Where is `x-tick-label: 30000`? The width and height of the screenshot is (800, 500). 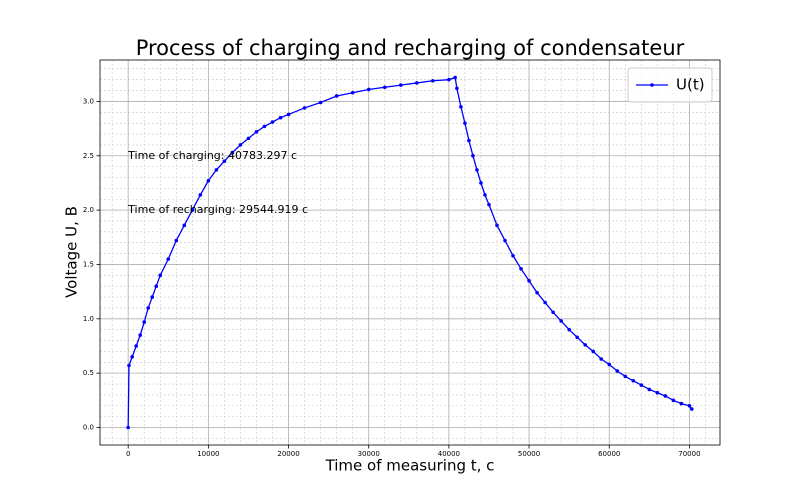
x-tick-label: 30000 is located at coordinates (369, 454).